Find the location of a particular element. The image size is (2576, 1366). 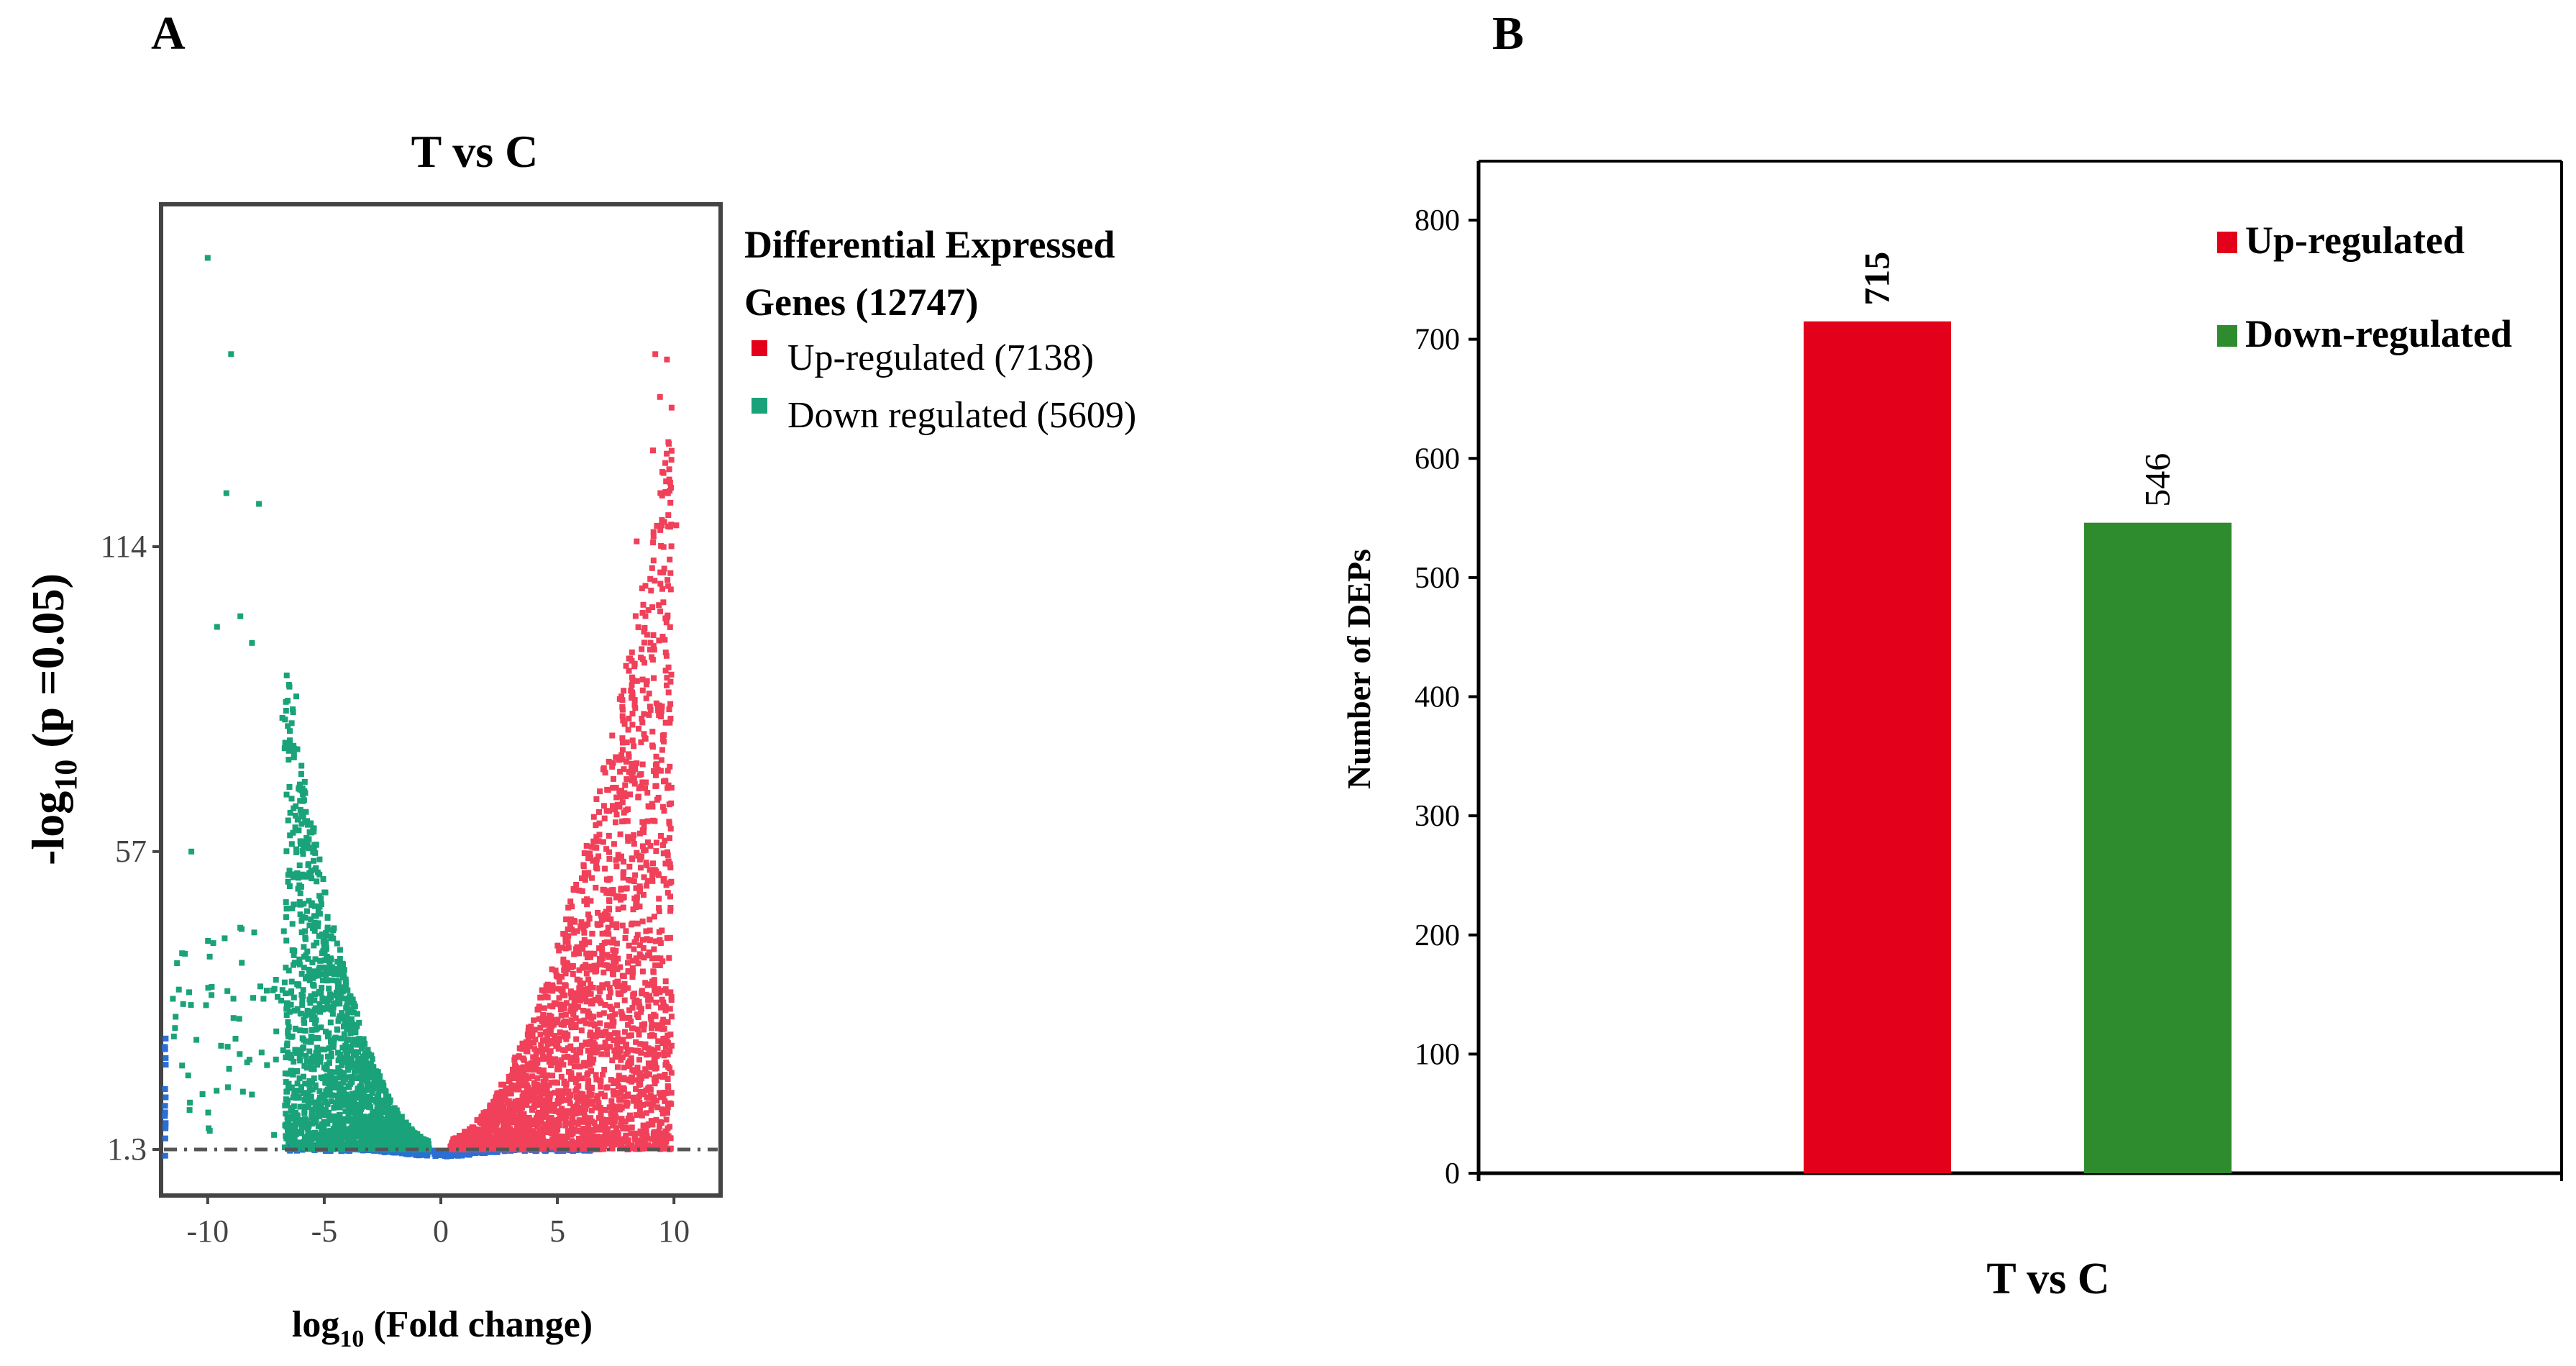

legend-swatch-down is located at coordinates (759, 406).